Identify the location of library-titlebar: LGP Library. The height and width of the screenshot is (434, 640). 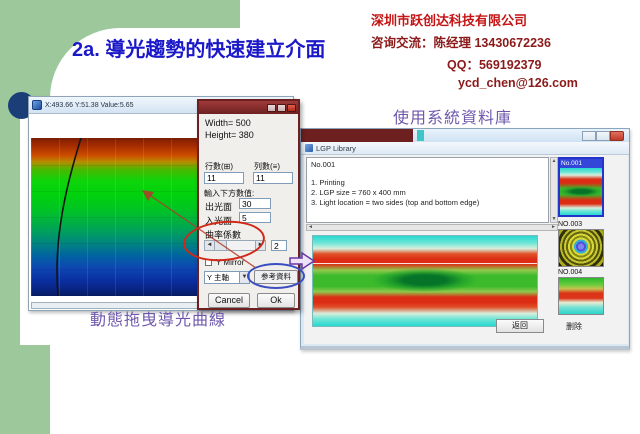
(465, 148).